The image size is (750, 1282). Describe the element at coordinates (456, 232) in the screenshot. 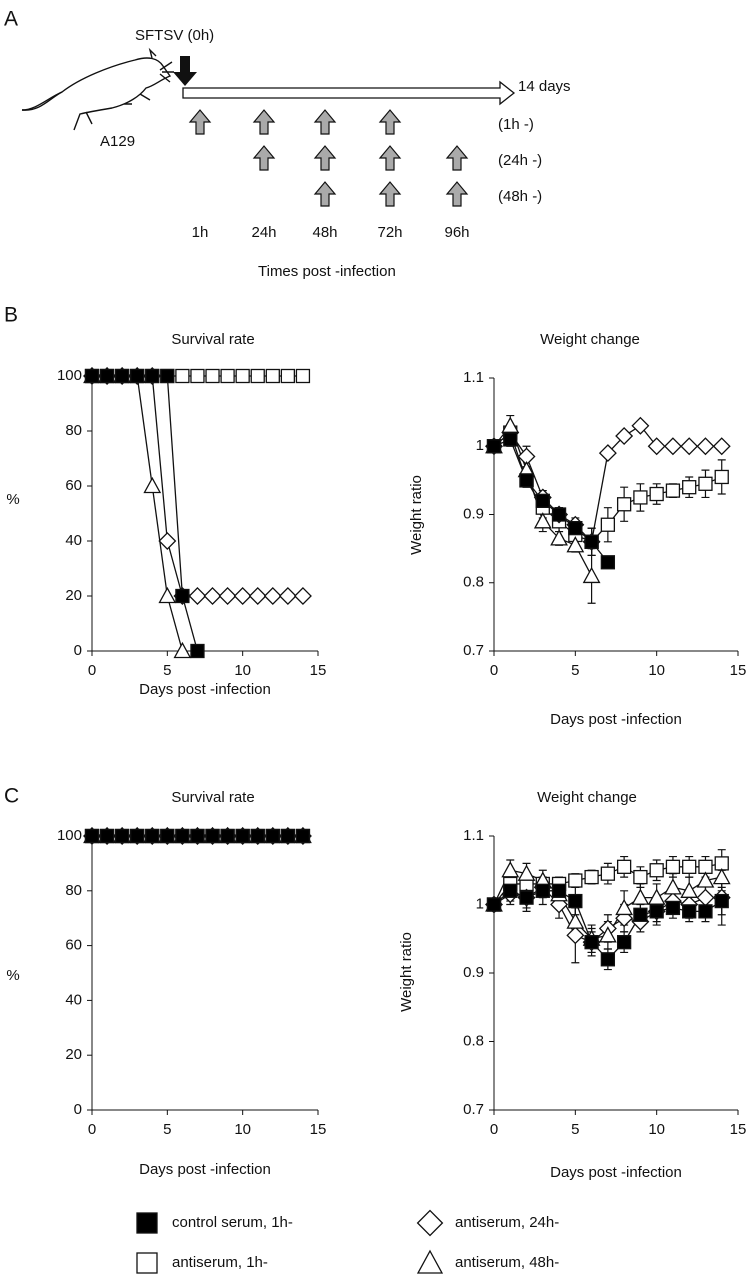

I see `time-label: 96h` at that location.